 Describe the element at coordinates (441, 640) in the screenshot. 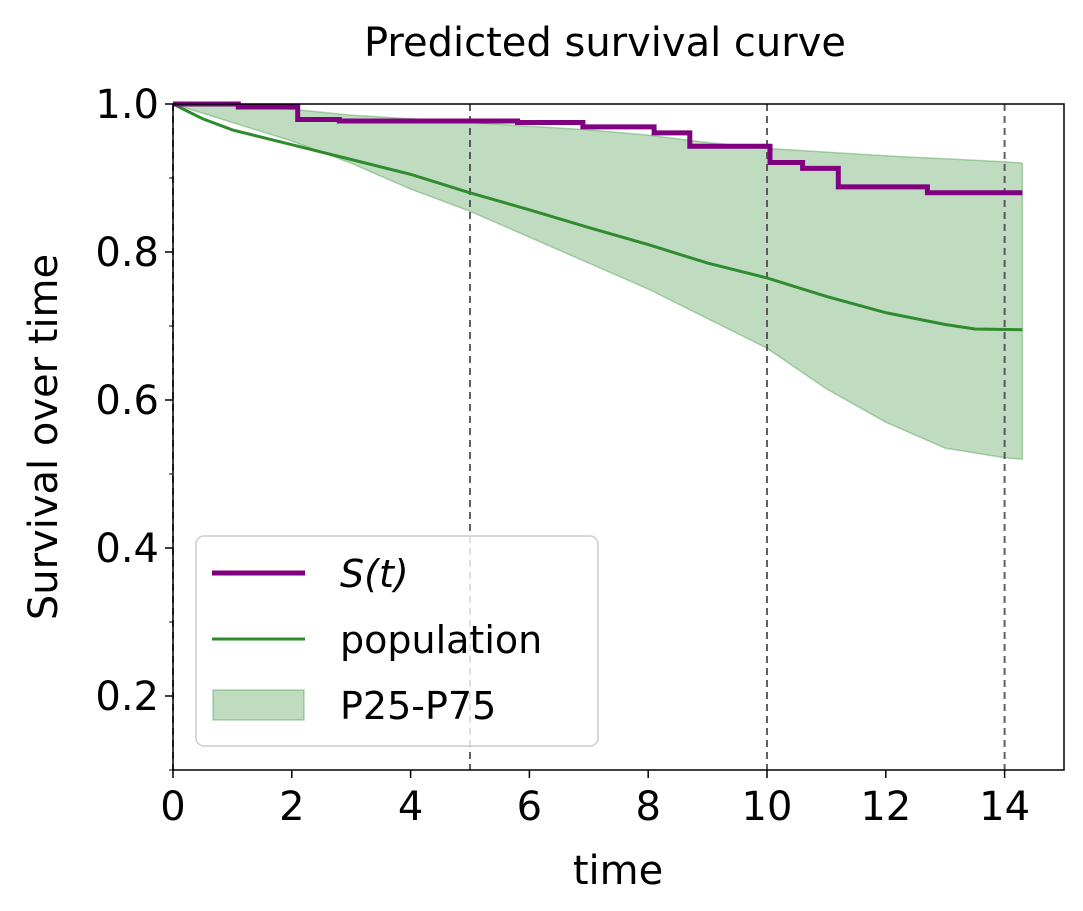

I see `legend-label-population: population` at that location.